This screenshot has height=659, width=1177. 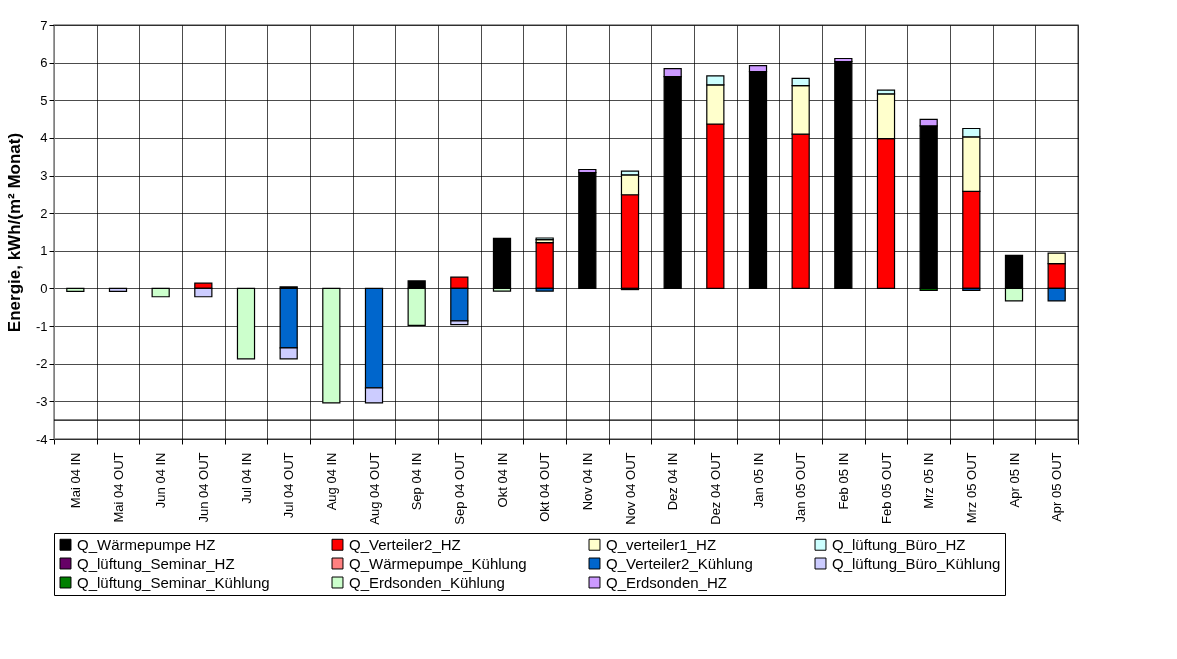 What do you see at coordinates (801, 487) in the screenshot?
I see `x-tick-label: Jan 05 OUT` at bounding box center [801, 487].